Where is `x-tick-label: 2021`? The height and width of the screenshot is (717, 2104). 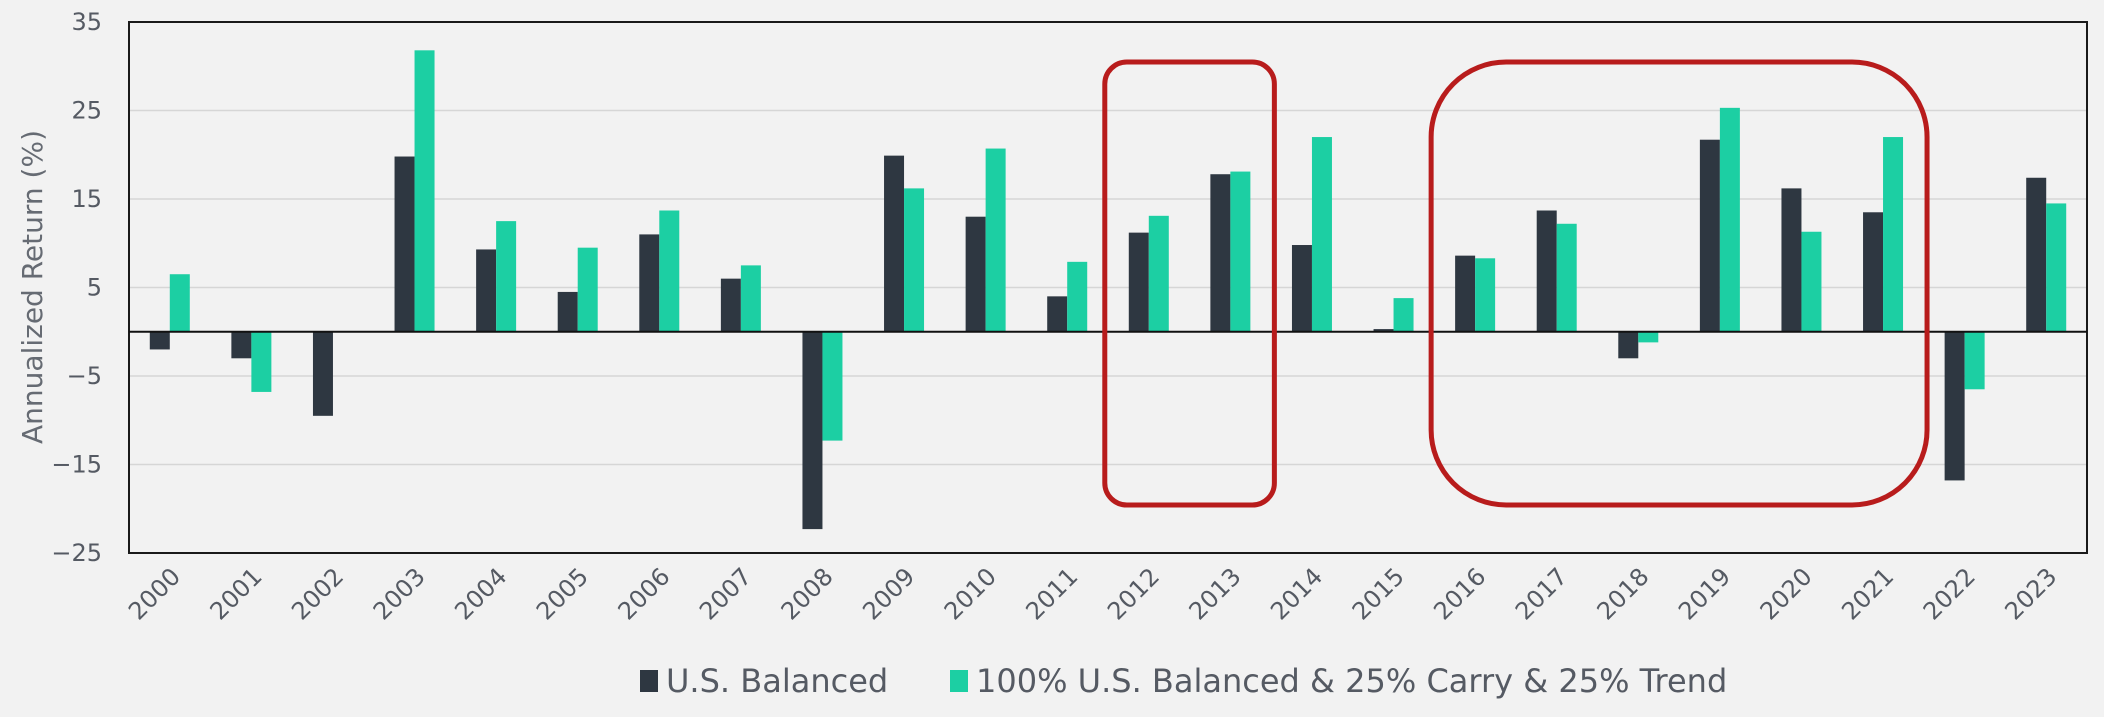 x-tick-label: 2021 is located at coordinates (1867, 593).